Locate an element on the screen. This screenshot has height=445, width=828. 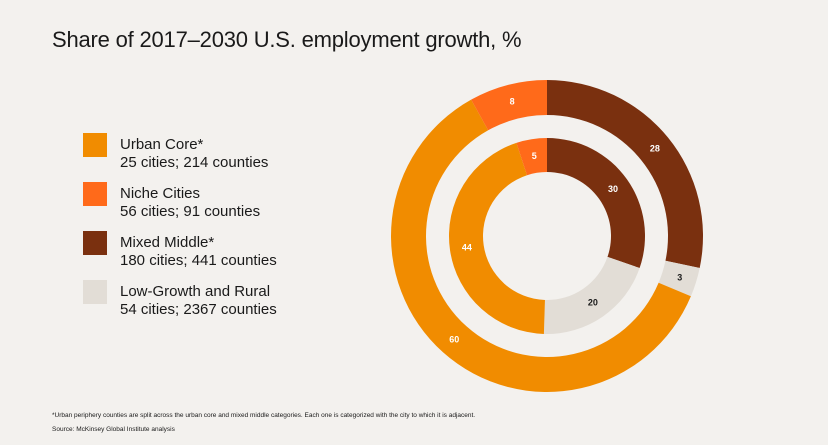
inner-ring-label-low-growth-and-rural: 20 is located at coordinates (593, 303).